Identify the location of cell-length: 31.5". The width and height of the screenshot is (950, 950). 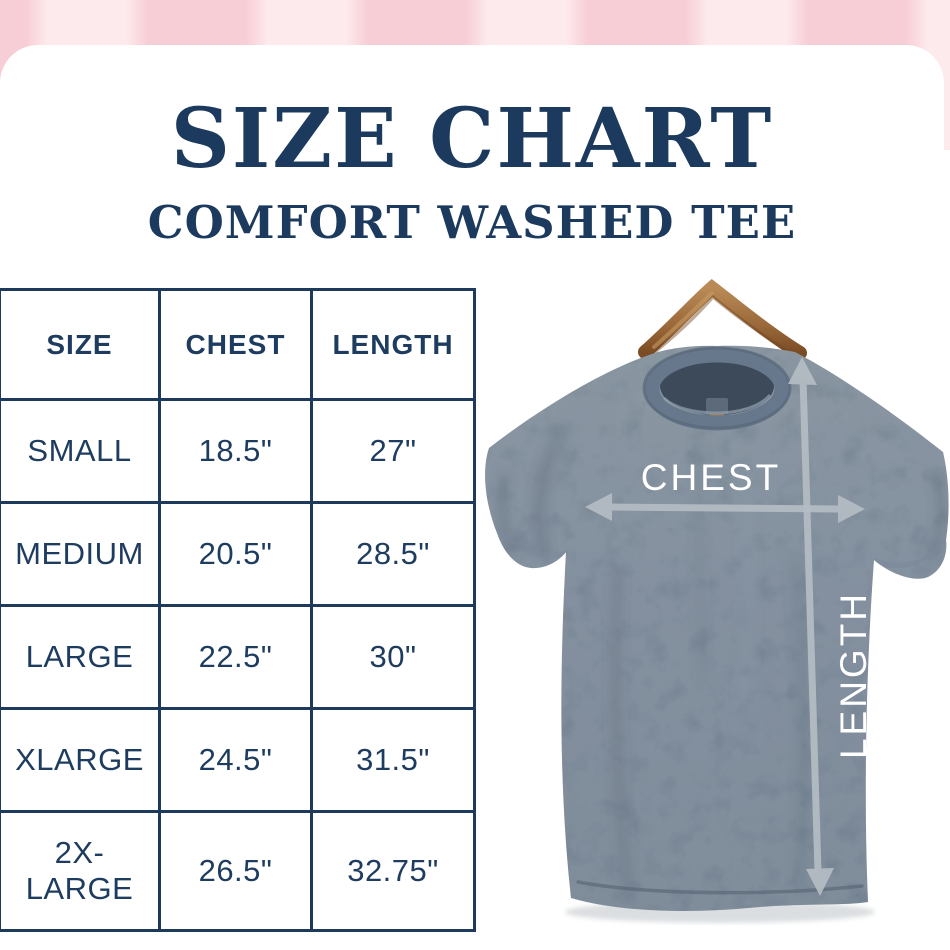
(393, 760).